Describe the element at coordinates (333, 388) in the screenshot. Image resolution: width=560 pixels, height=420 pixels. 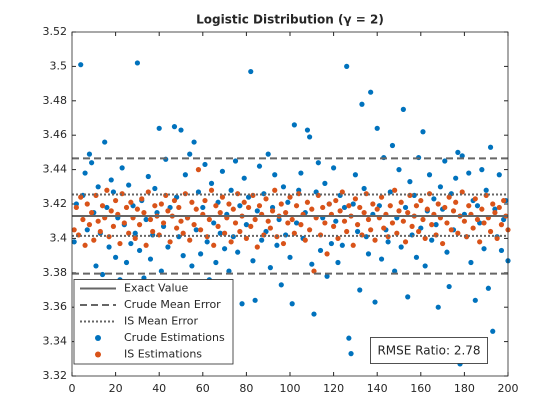
I see `x-tick-label: 120` at that location.